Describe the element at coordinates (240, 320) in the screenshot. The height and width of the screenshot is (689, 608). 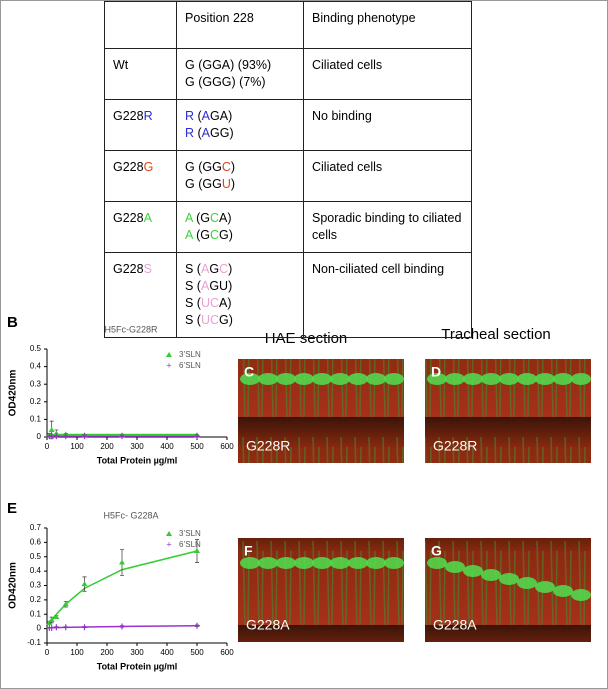
I see `cell-line: S (UCG)` at that location.